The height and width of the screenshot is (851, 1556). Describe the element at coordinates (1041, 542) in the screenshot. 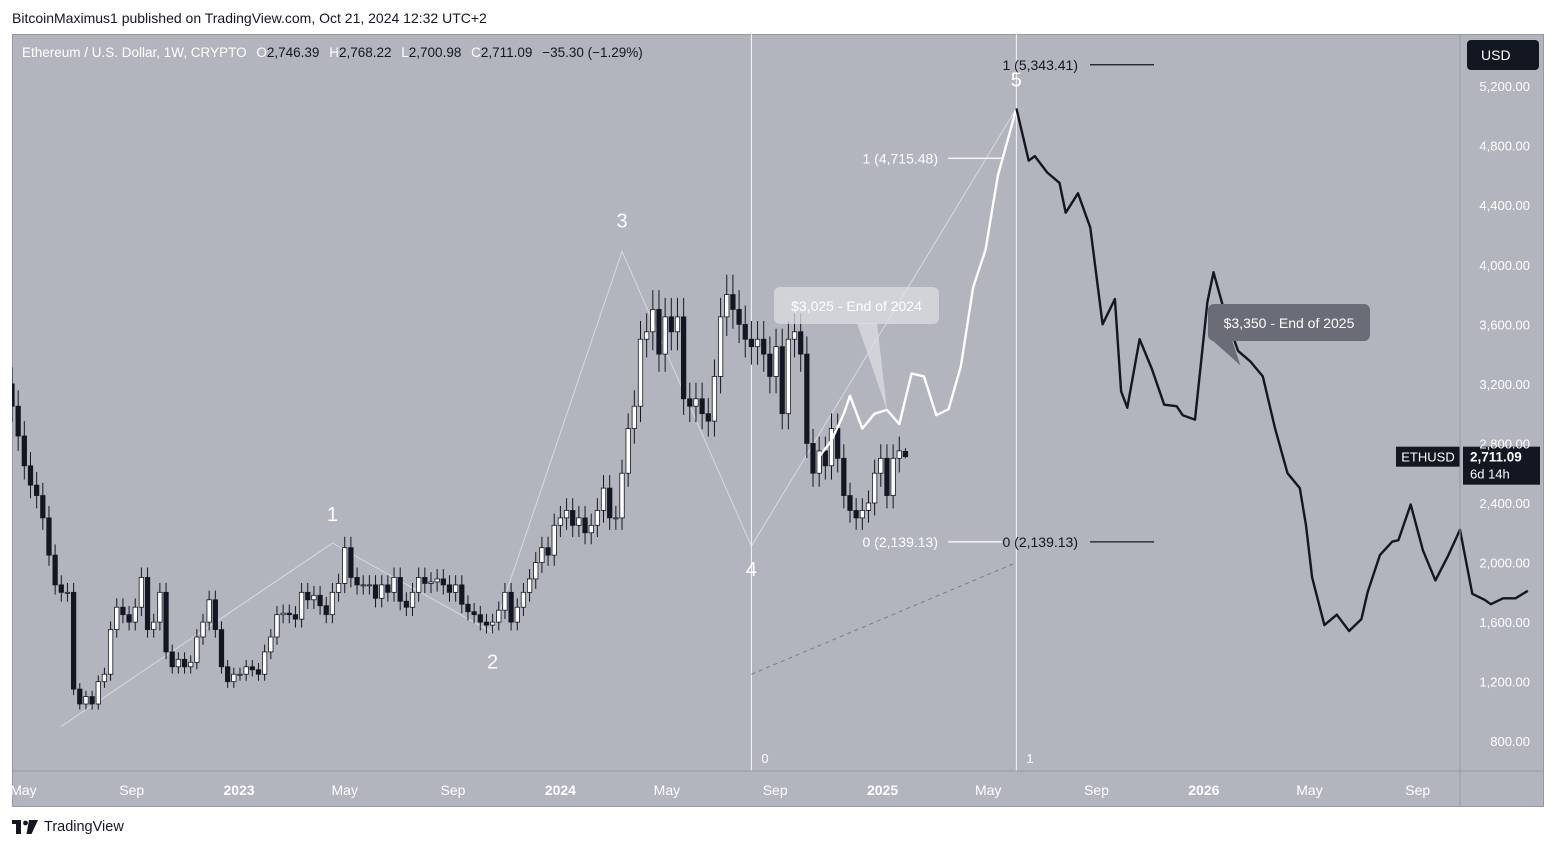

I see `fib-level-label: 0 (2,139.13)` at that location.